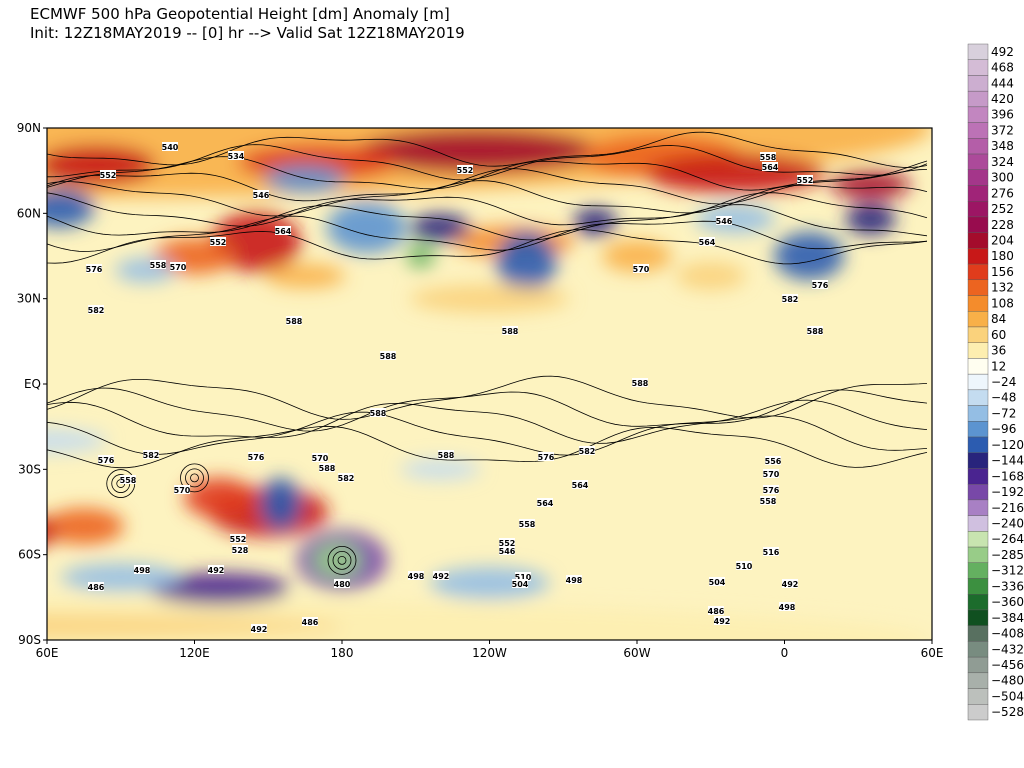 The height and width of the screenshot is (768, 1024). What do you see at coordinates (1007, 586) in the screenshot?
I see `colorbar-label: −336` at bounding box center [1007, 586].